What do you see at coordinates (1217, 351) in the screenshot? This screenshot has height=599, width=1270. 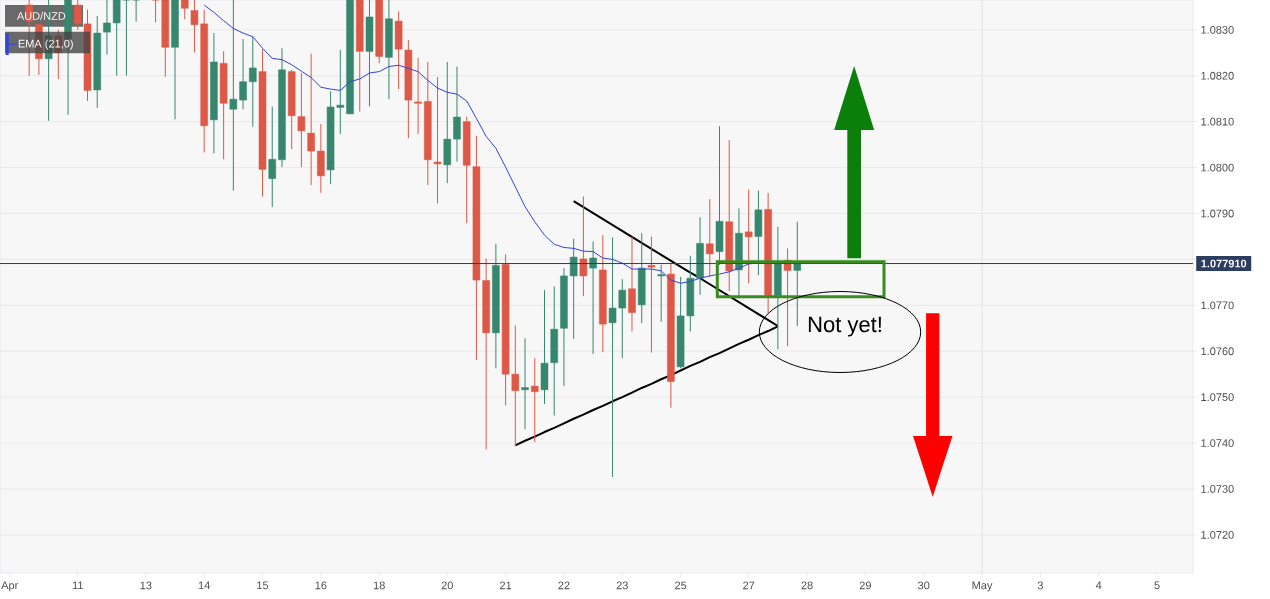 I see `y-tick-label: 1.0760` at bounding box center [1217, 351].